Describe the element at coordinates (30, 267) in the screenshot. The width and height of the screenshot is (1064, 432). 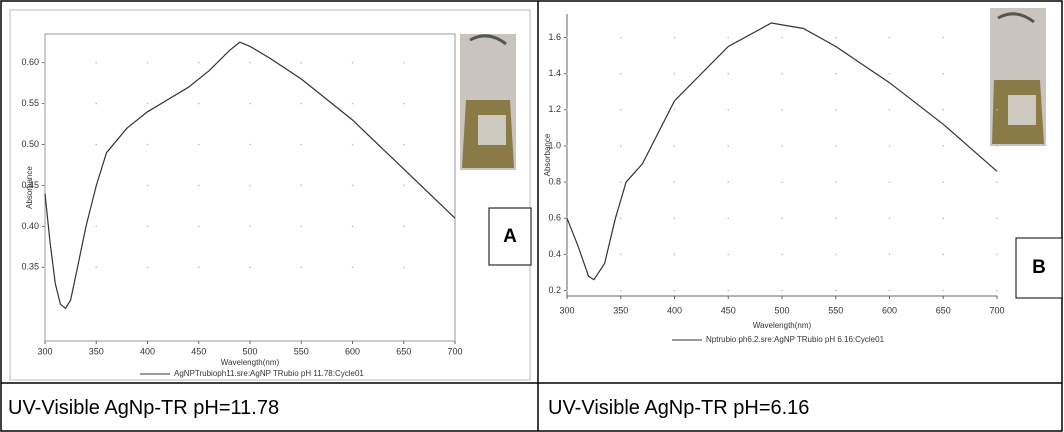
I see `y-tick-label: 0.35` at that location.